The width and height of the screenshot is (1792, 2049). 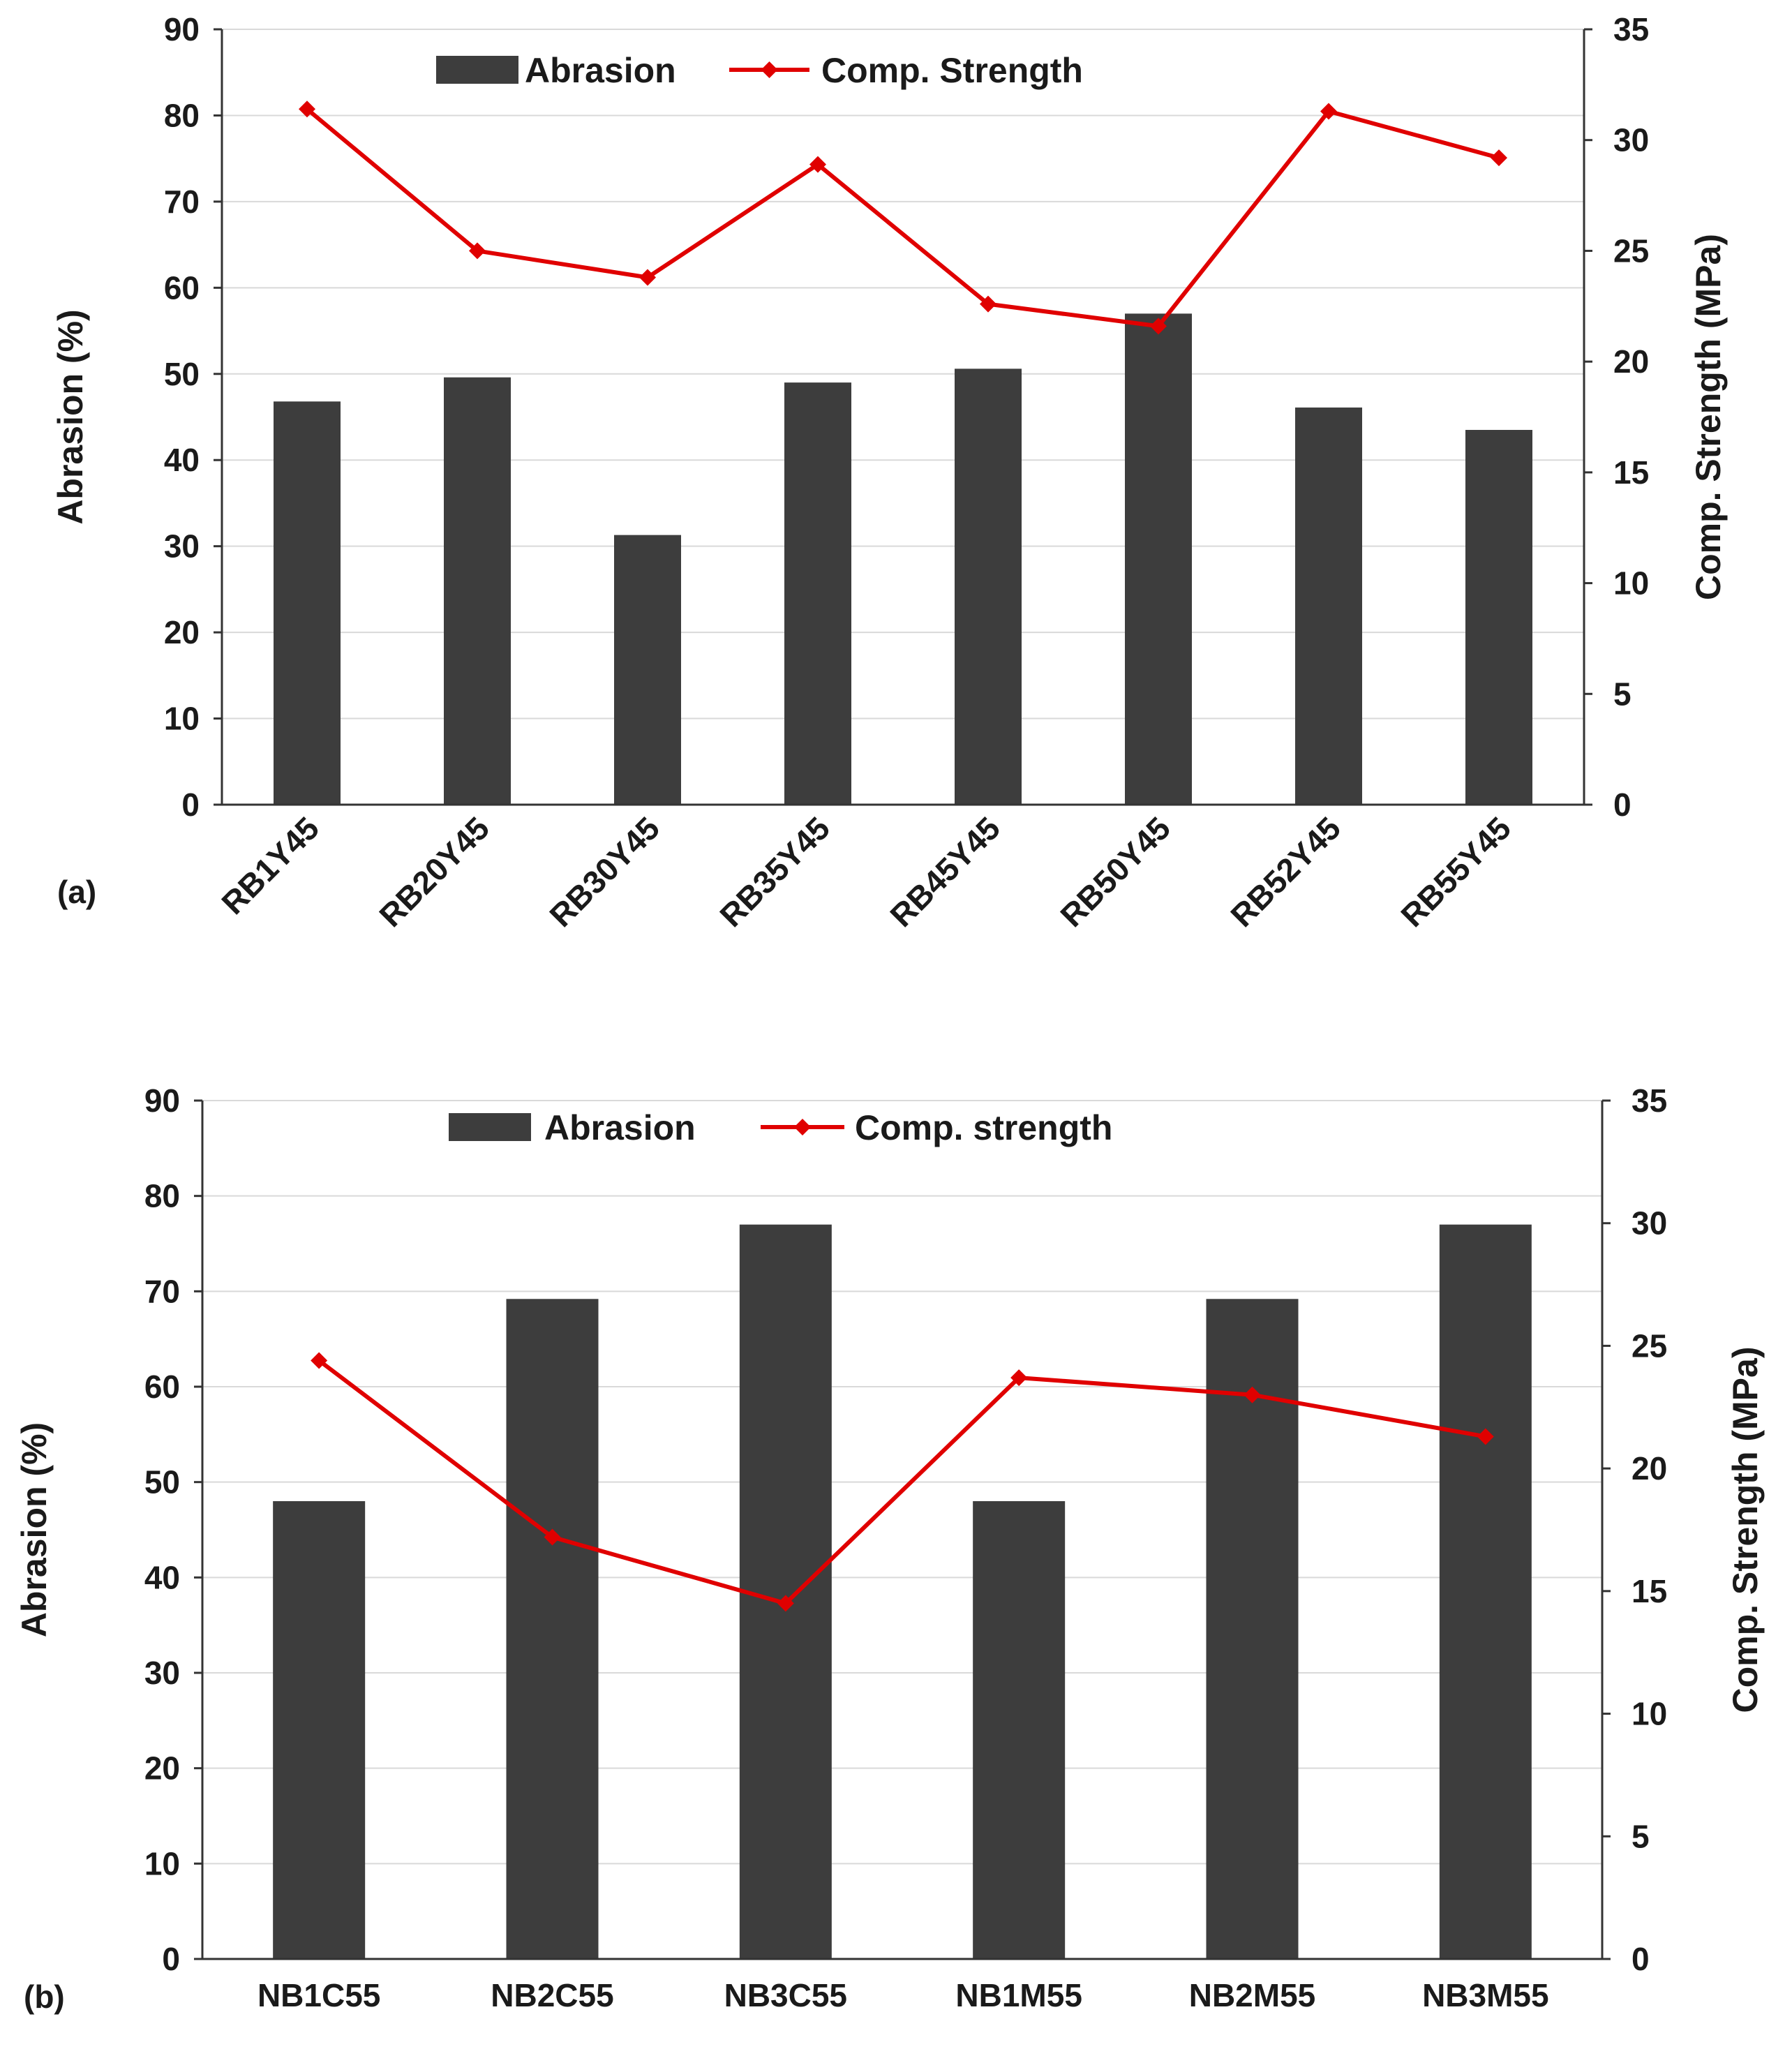 What do you see at coordinates (1285, 872) in the screenshot?
I see `x-tick-label: RB52Y45` at bounding box center [1285, 872].